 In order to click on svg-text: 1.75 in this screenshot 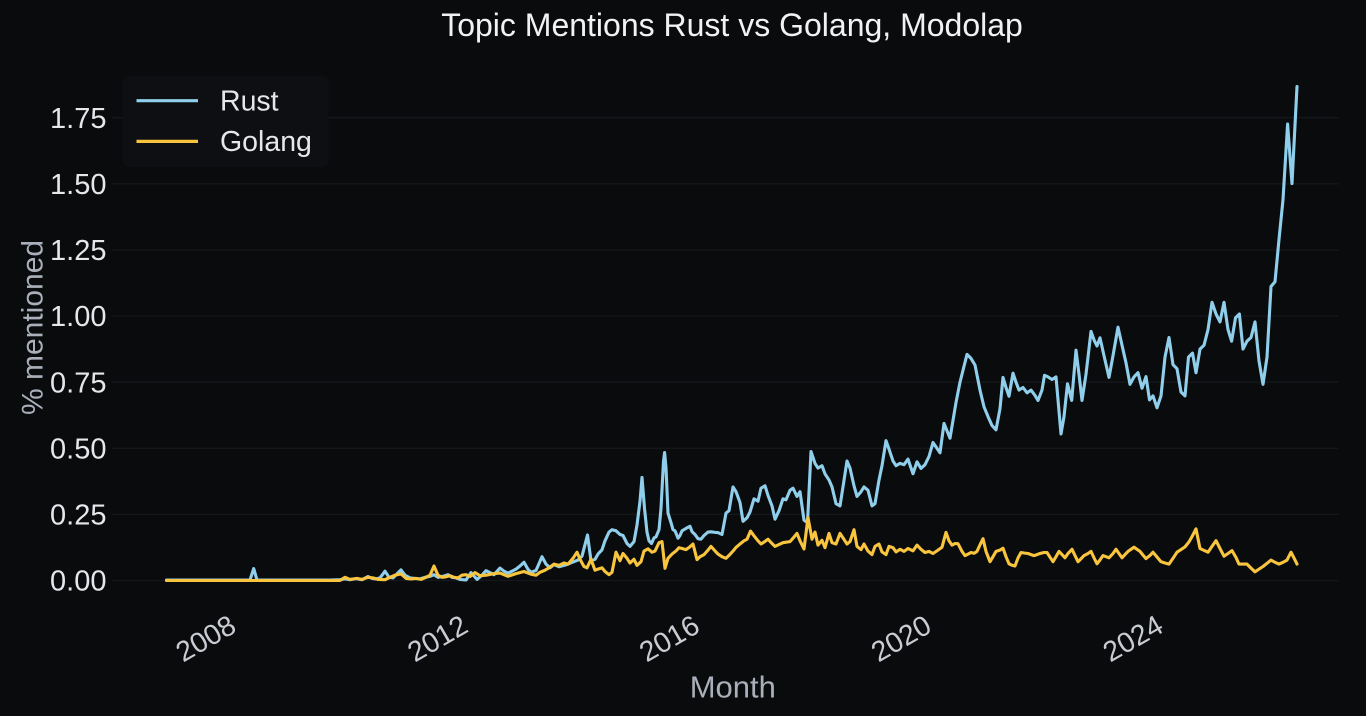, I will do `click(78, 119)`.